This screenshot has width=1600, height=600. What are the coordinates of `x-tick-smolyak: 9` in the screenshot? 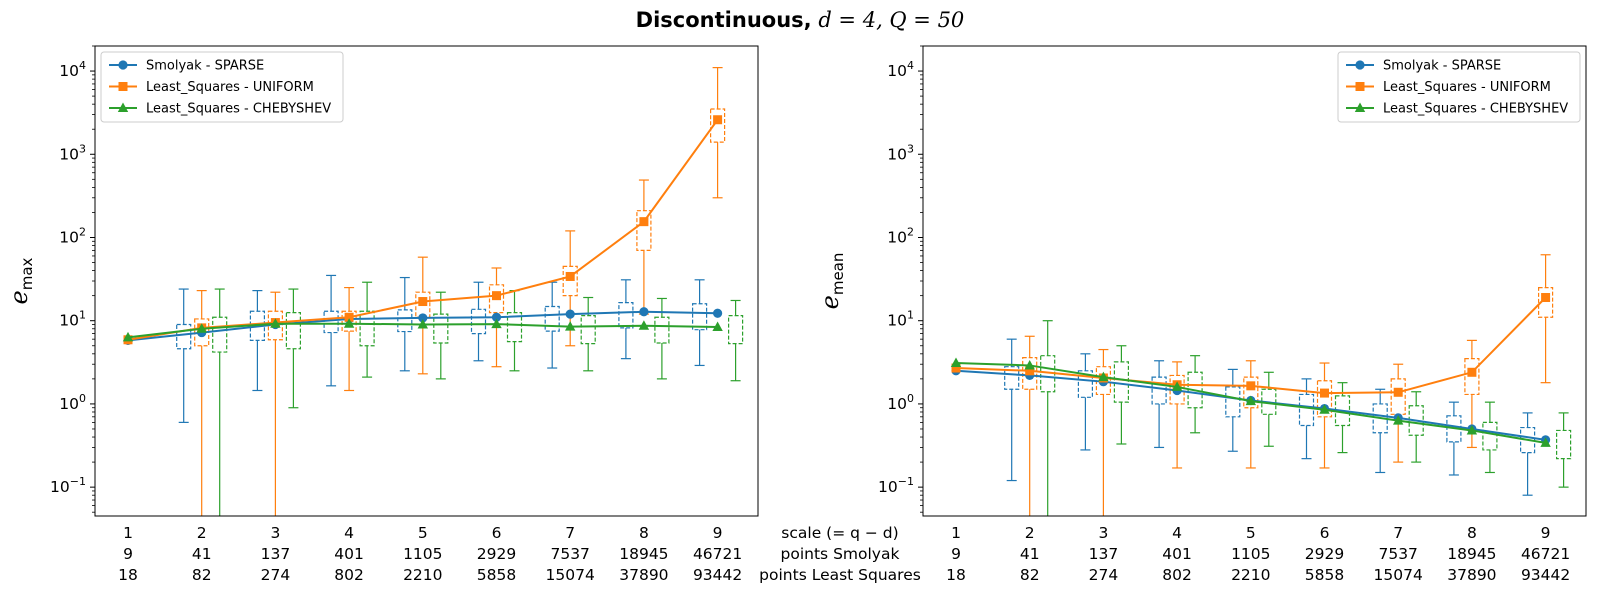 It's located at (956, 554).